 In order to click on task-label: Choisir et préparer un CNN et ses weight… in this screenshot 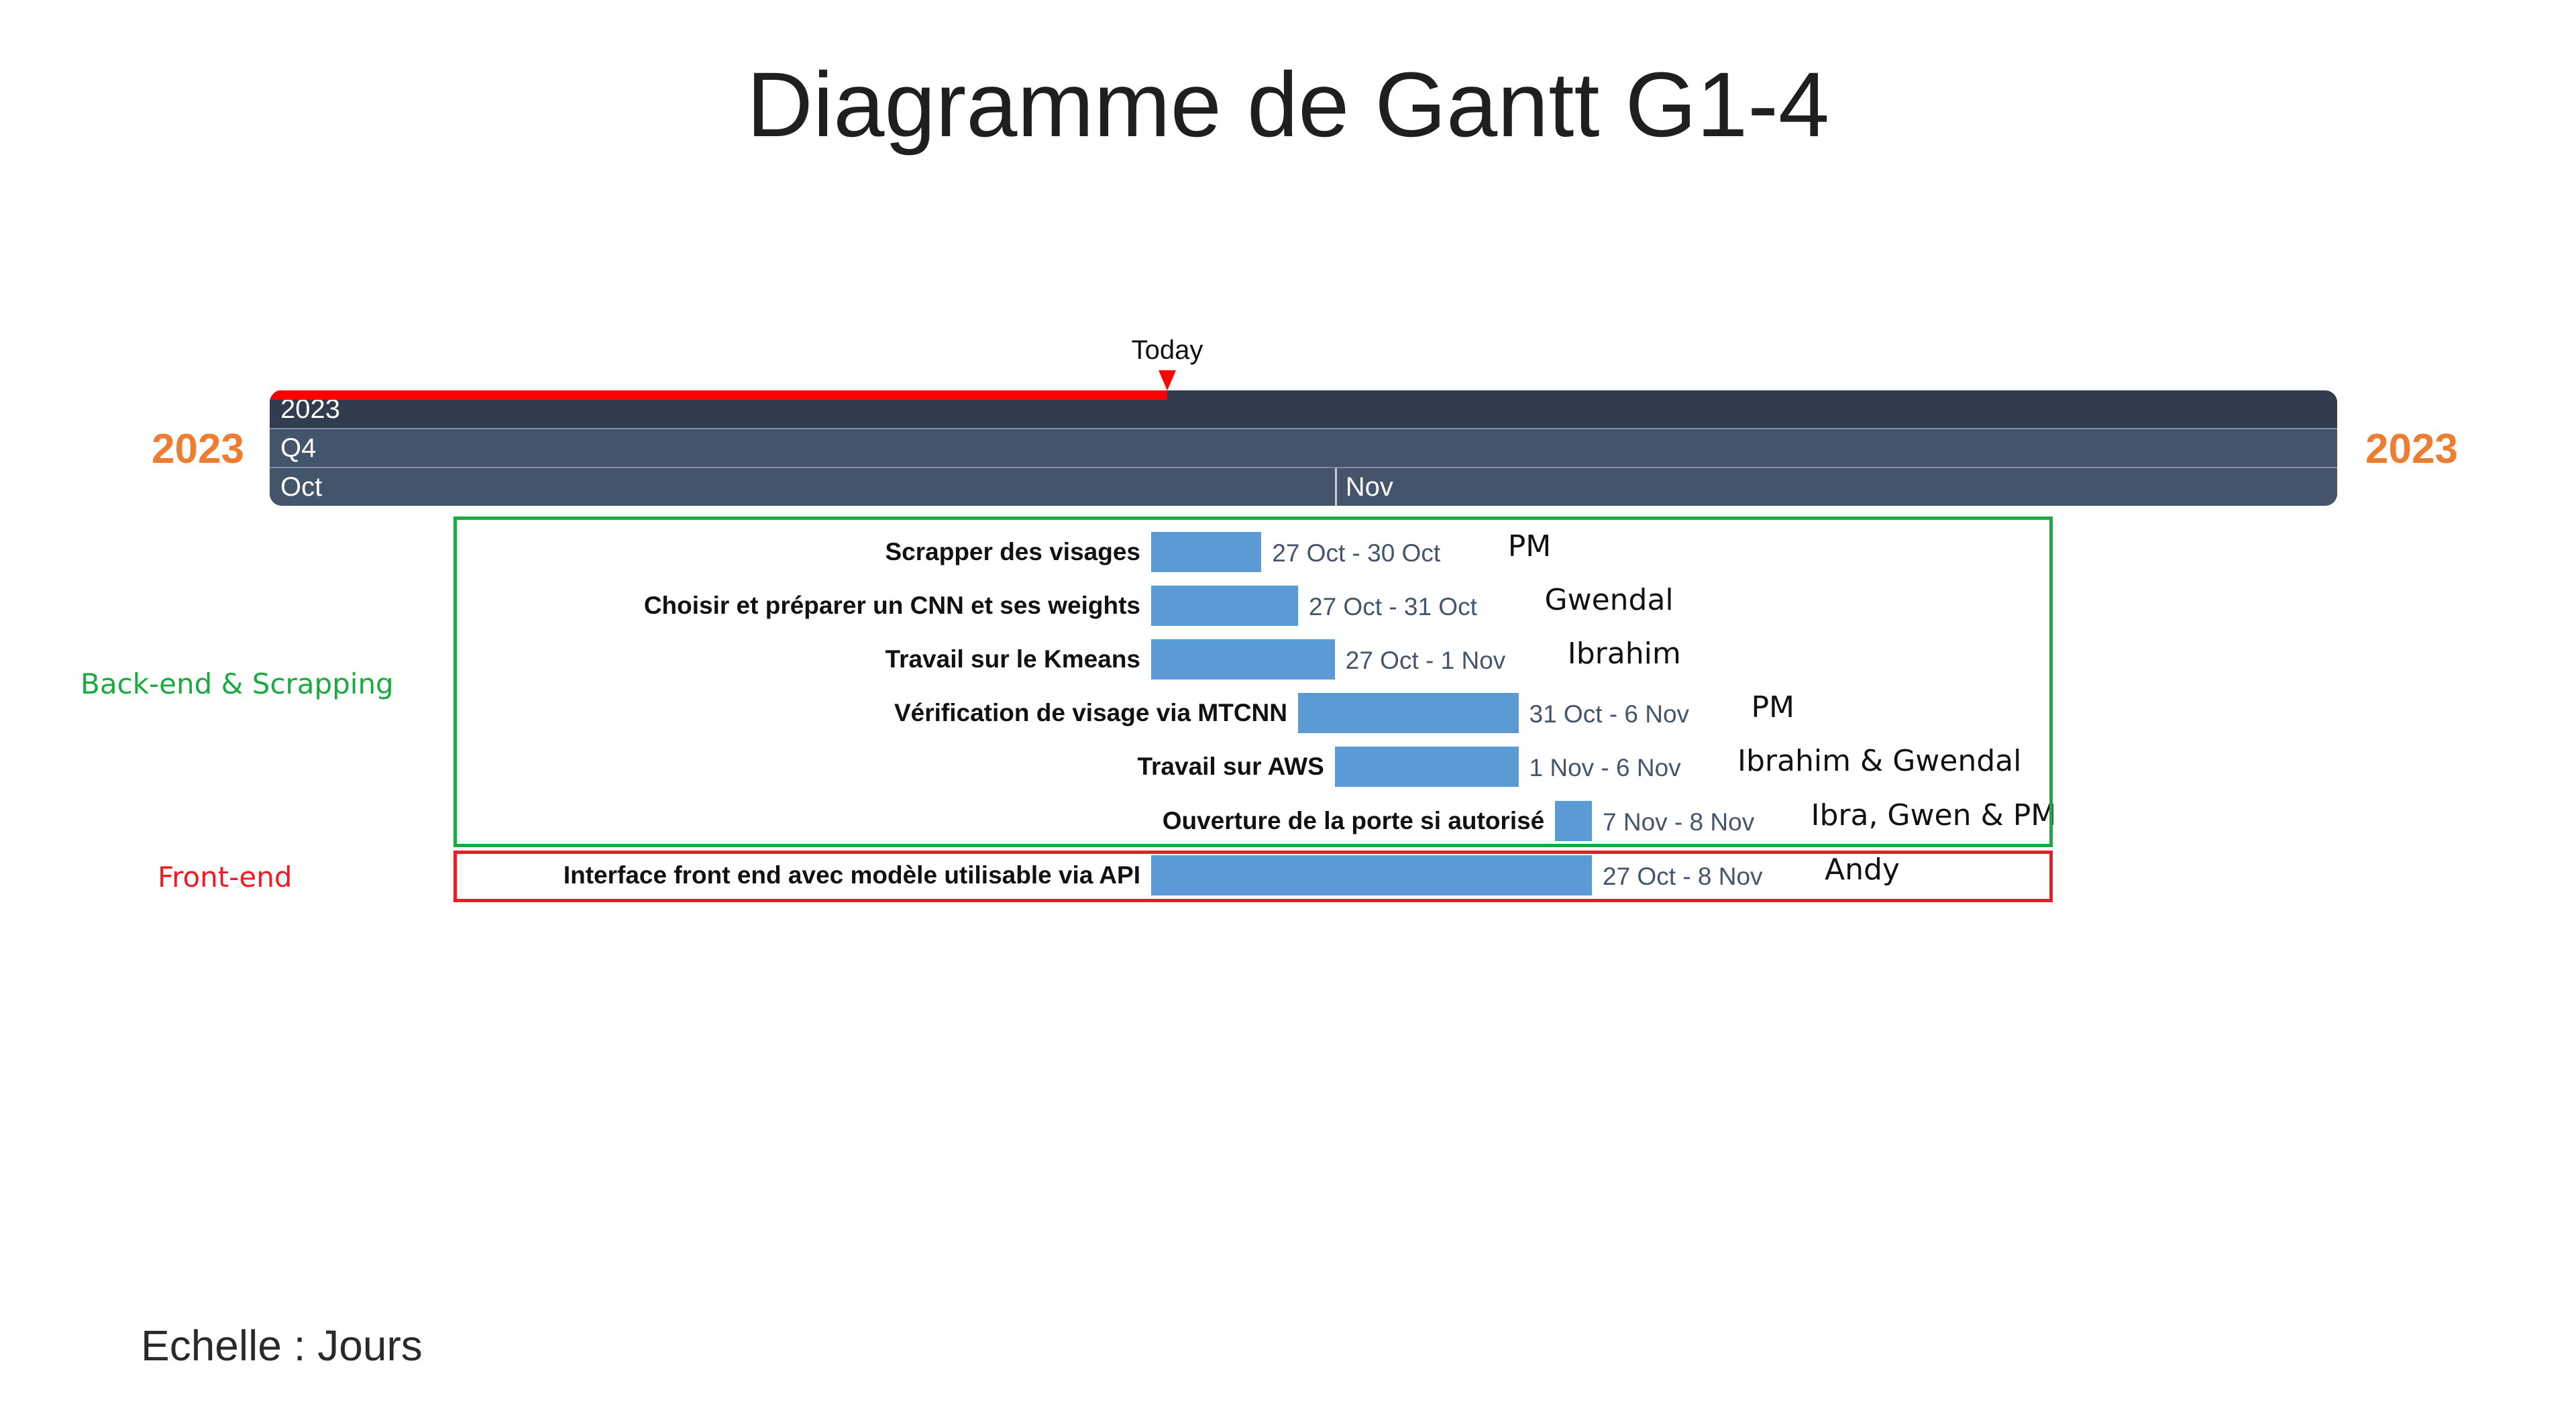, I will do `click(891, 605)`.